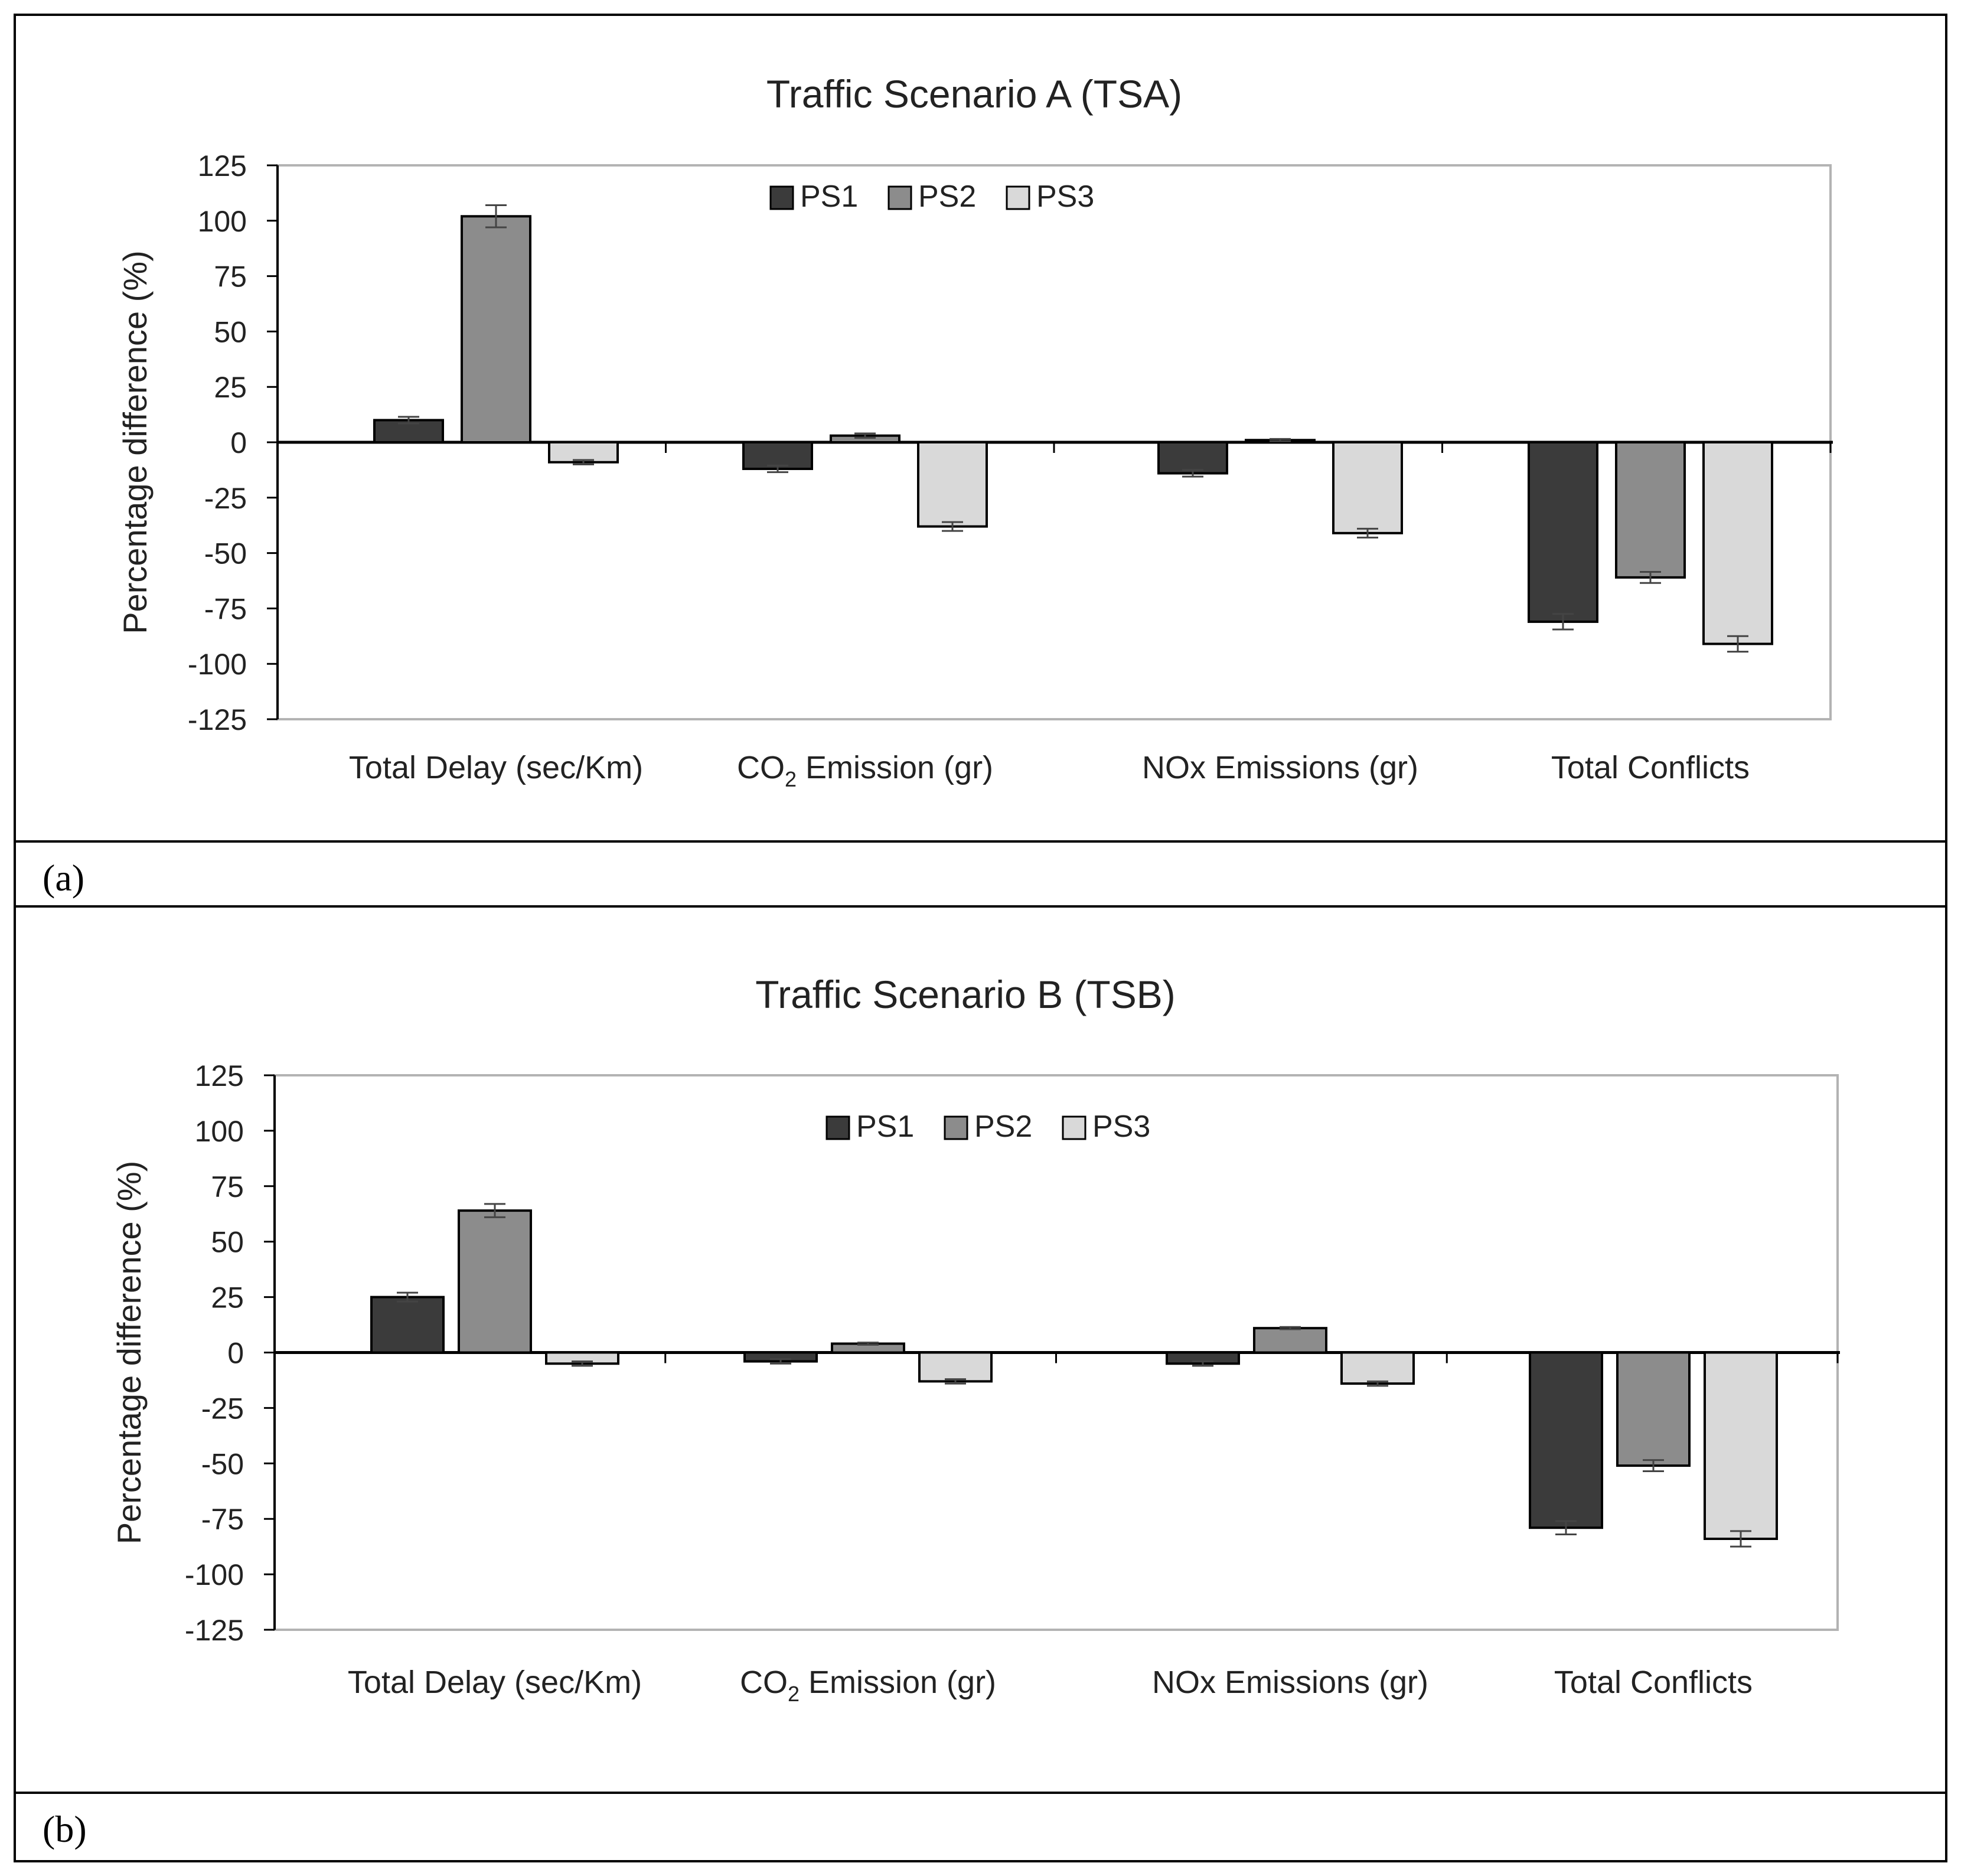 Image resolution: width=1961 pixels, height=1876 pixels. Describe the element at coordinates (135, 442) in the screenshot. I see `tsa-y-axis-label: Percentage difference (%)` at that location.